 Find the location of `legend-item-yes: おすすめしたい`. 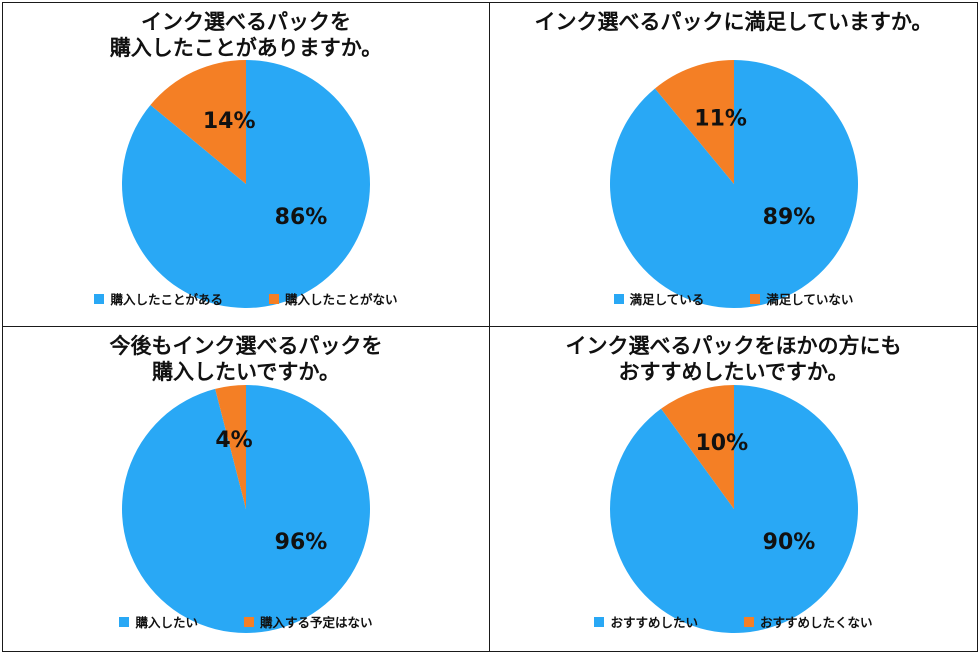

legend-item-yes: おすすめしたい is located at coordinates (646, 621).